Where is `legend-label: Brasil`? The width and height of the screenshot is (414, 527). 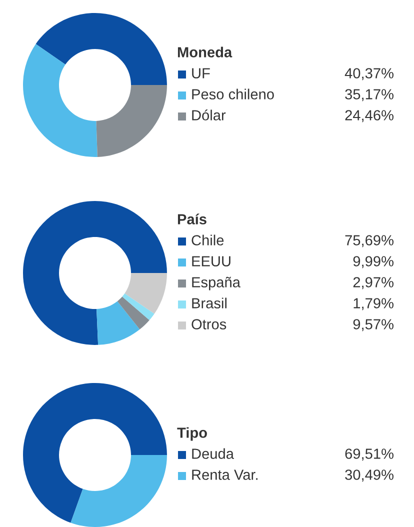
legend-label: Brasil is located at coordinates (209, 303).